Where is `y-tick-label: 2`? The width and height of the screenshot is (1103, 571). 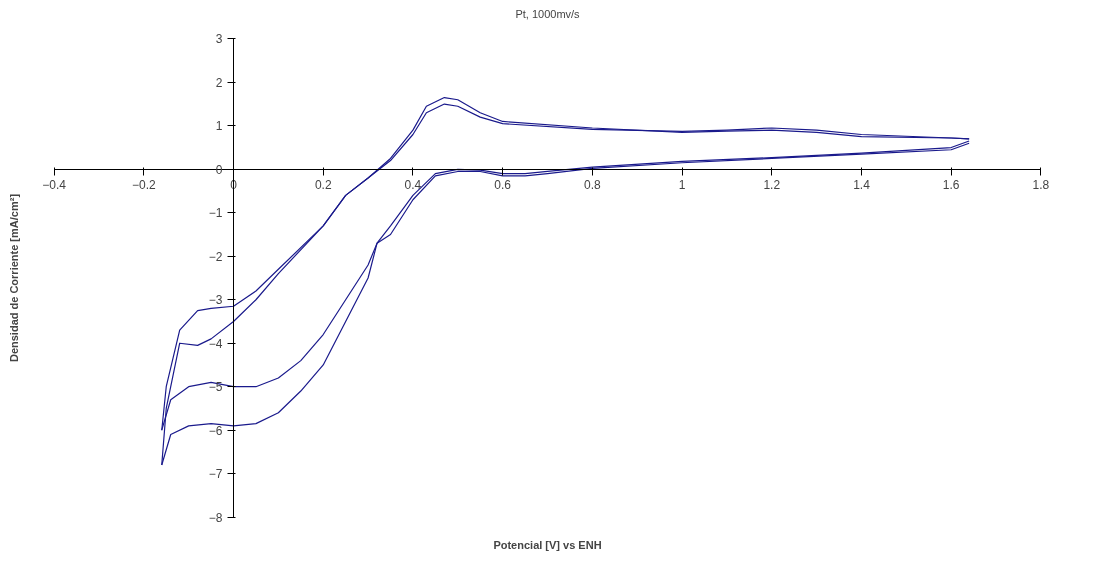 y-tick-label: 2 is located at coordinates (219, 82).